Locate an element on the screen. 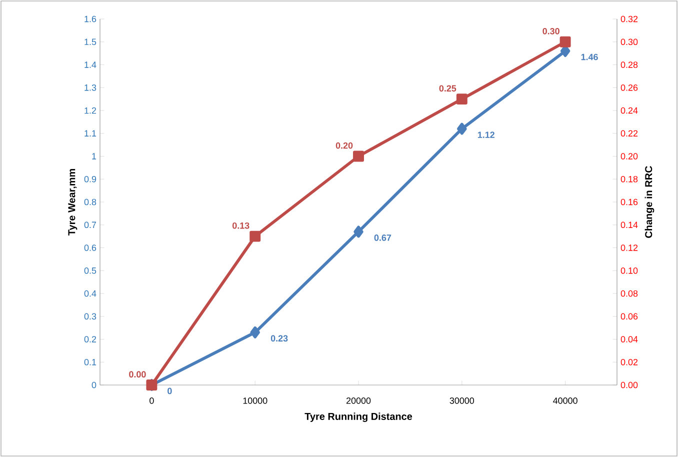 This screenshot has width=678, height=457. y2-tick-label: 0.16 is located at coordinates (629, 202).